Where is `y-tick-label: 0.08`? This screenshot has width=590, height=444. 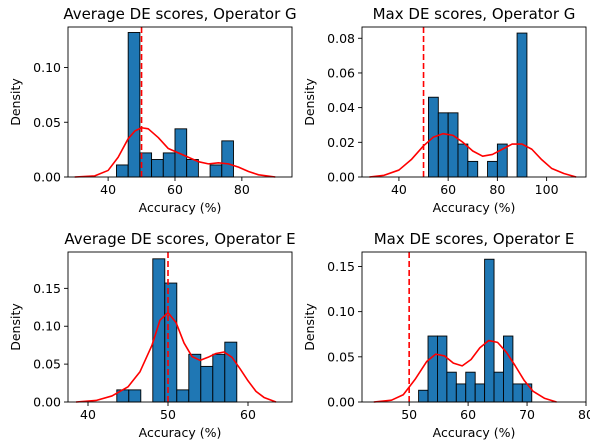 y-tick-label: 0.08 is located at coordinates (341, 38).